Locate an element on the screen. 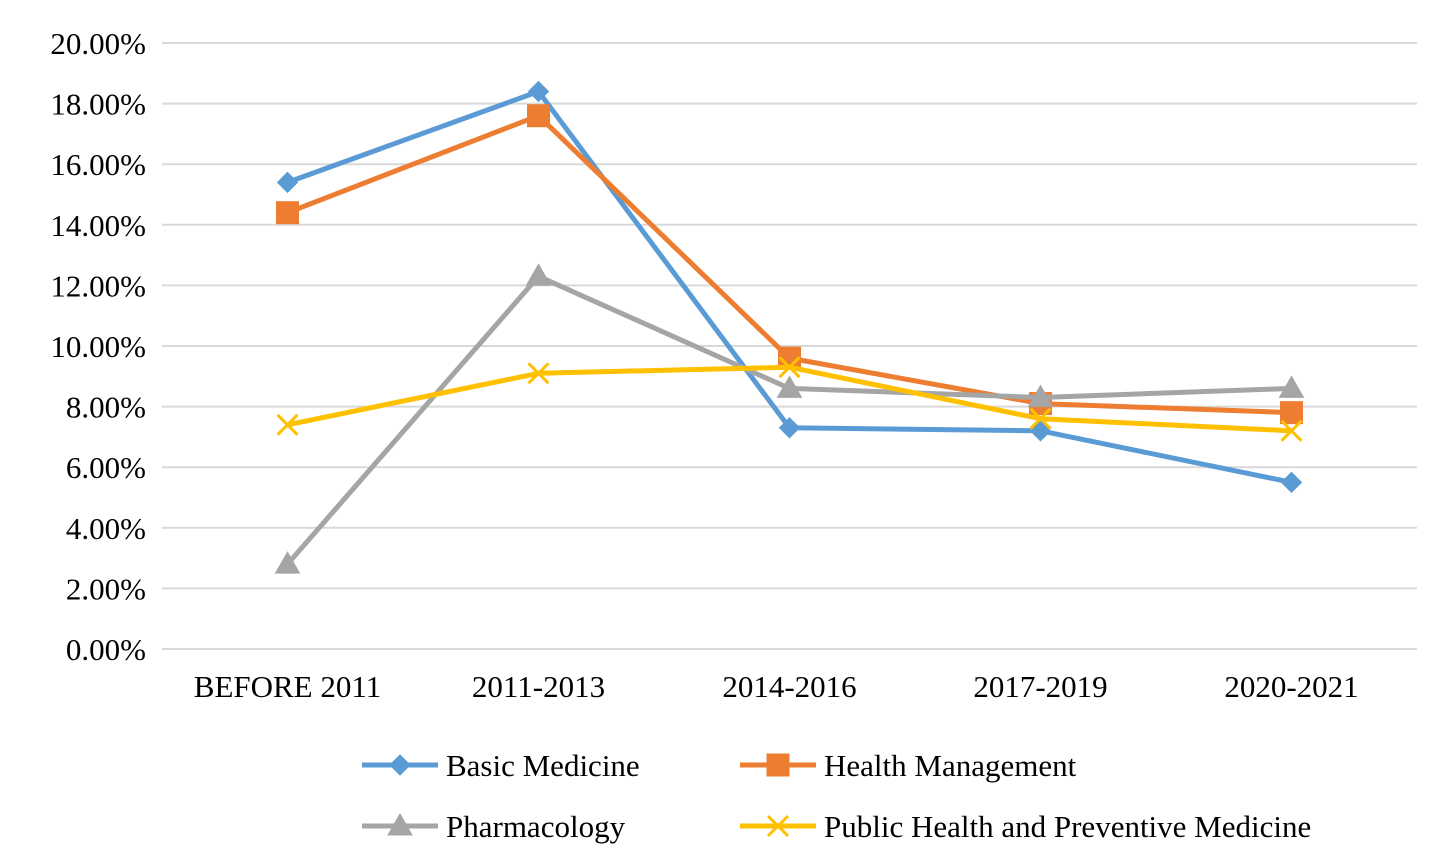  y-tick-label: 0.00% is located at coordinates (106, 649).